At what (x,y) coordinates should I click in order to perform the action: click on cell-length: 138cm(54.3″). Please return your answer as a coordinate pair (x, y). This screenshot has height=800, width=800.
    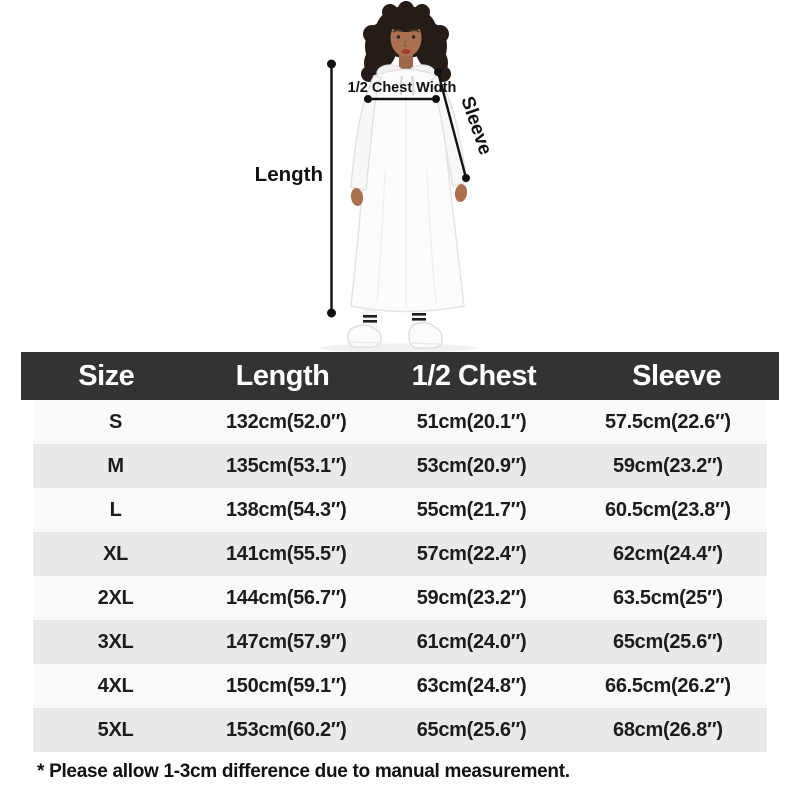
    Looking at the image, I should click on (286, 509).